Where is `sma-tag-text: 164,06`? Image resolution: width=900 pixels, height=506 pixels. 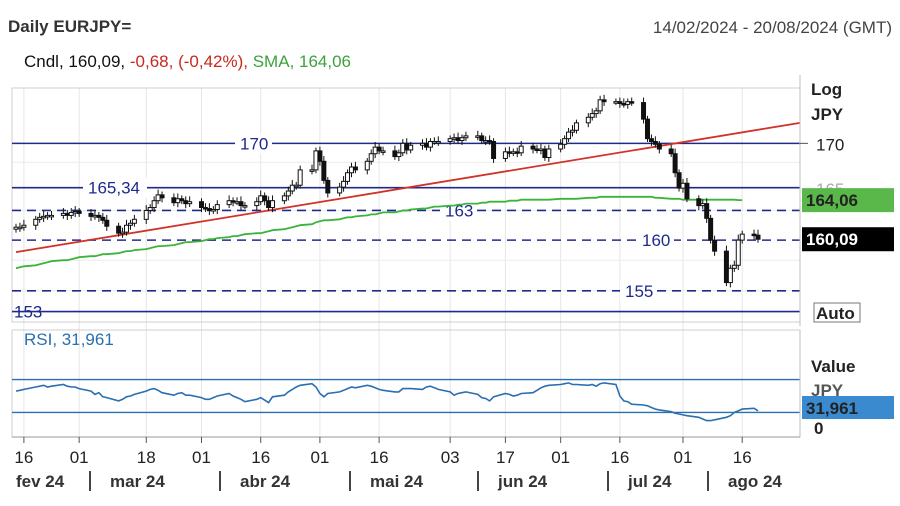 sma-tag-text: 164,06 is located at coordinates (832, 200).